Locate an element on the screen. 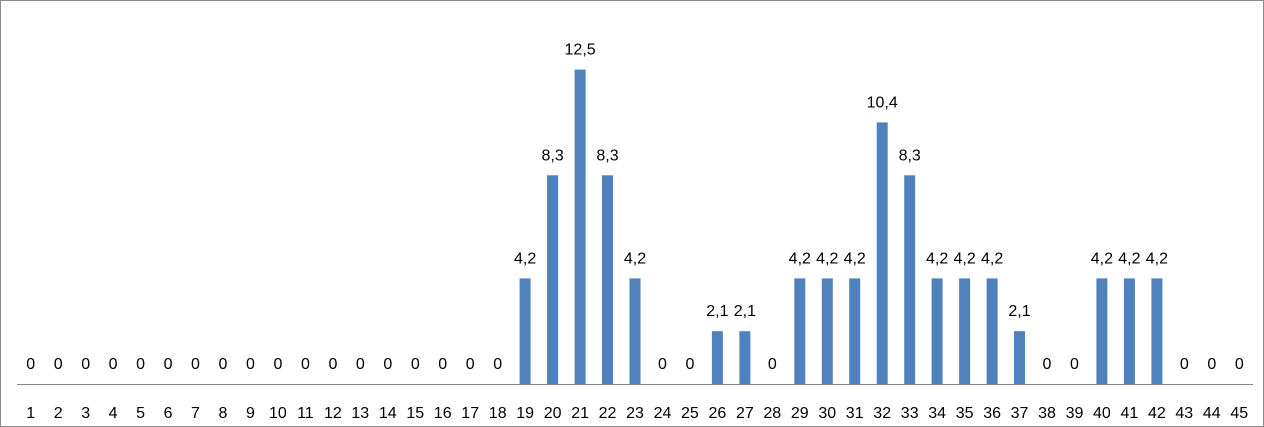 The height and width of the screenshot is (427, 1264). data-label-26: 2,1 is located at coordinates (717, 311).